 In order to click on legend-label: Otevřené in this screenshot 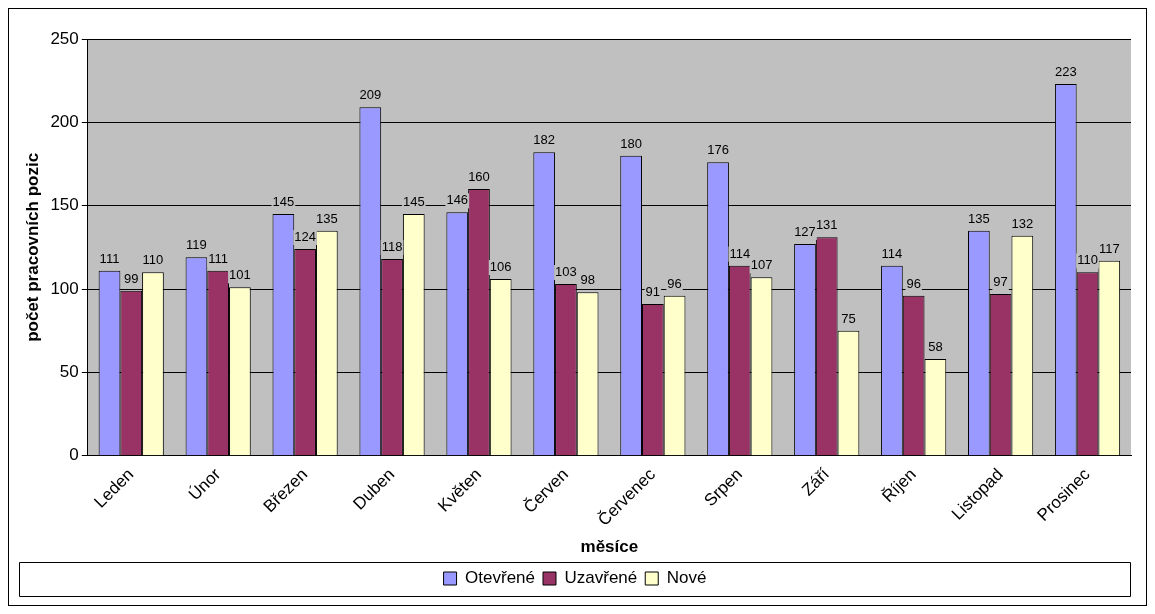, I will do `click(500, 578)`.